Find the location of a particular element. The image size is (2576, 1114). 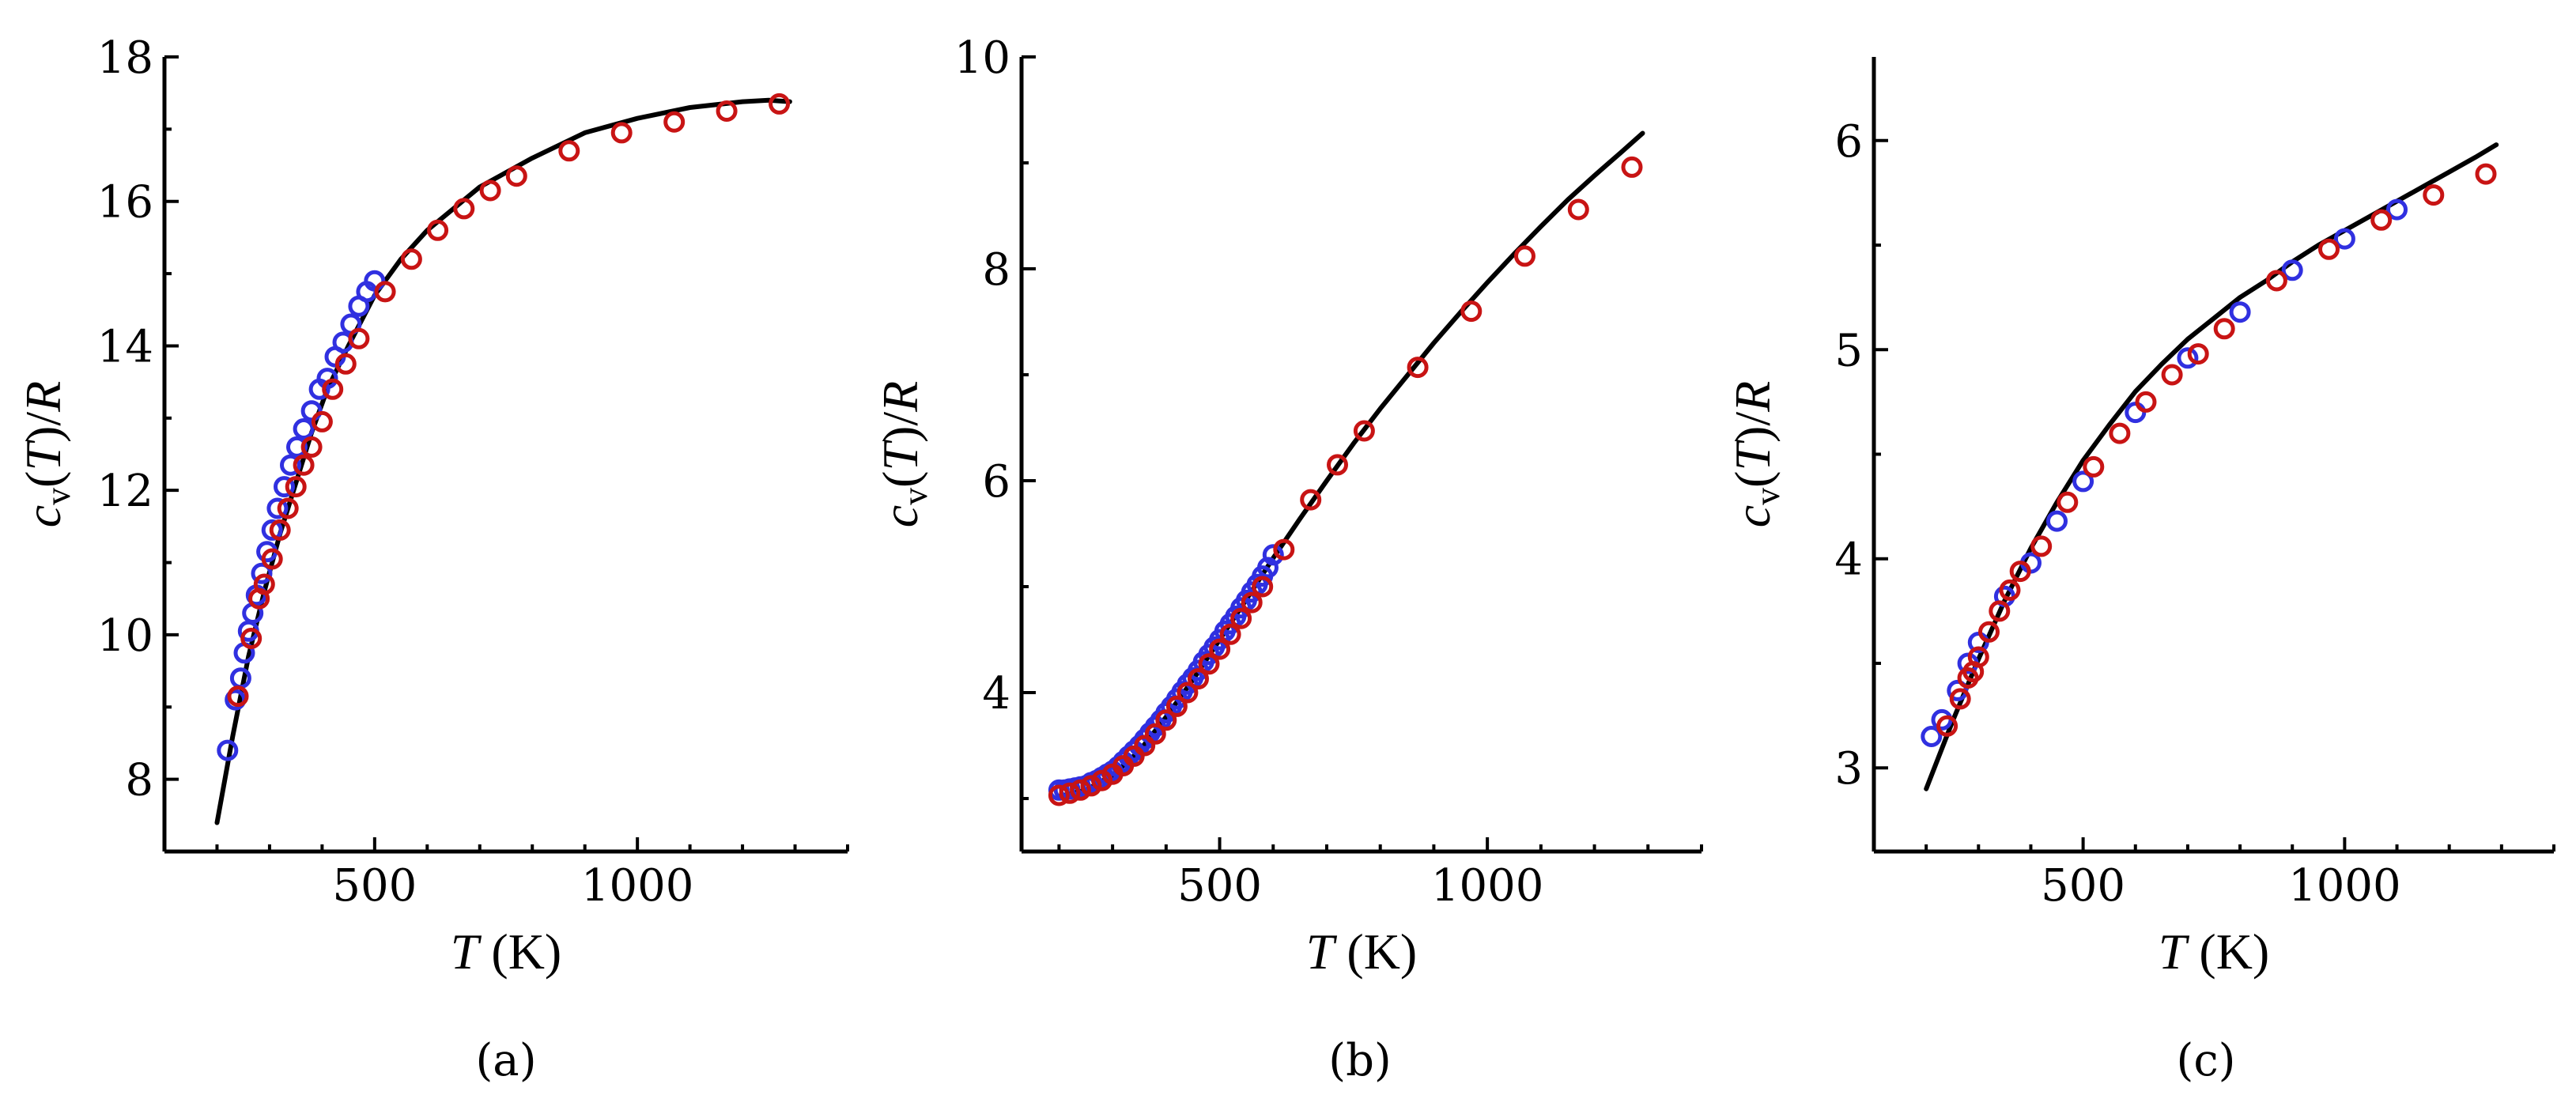

y-tick-label: 12 is located at coordinates (125, 491).